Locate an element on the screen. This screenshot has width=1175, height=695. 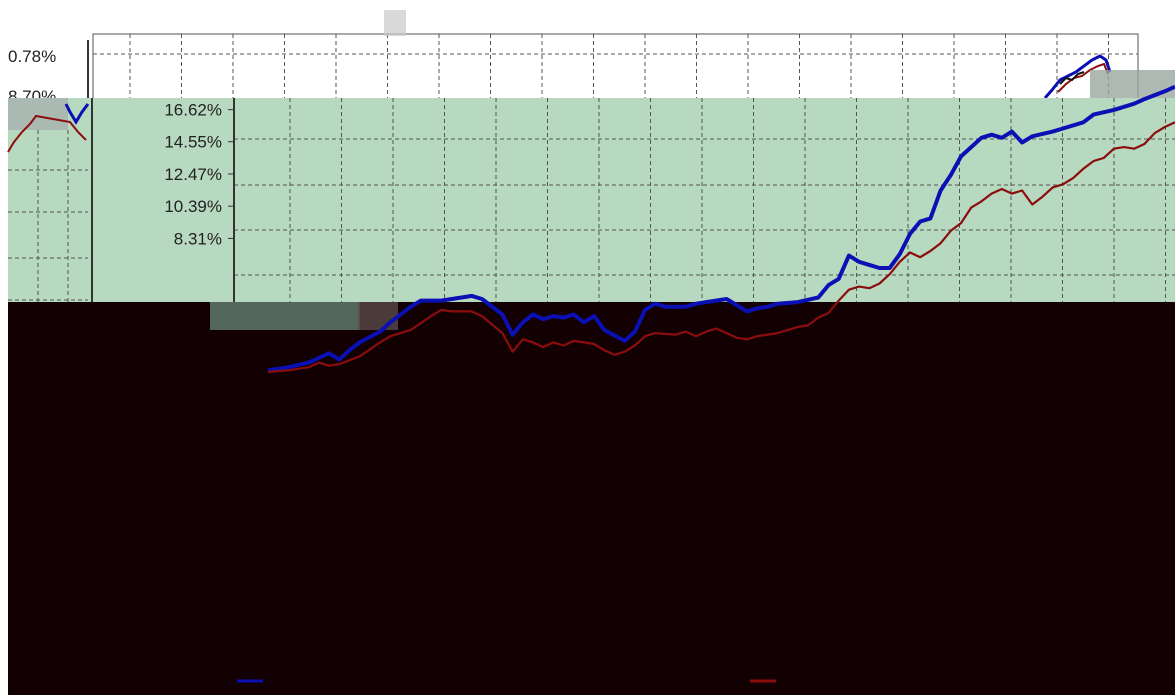
back-noise-patch-top is located at coordinates (395, 23).